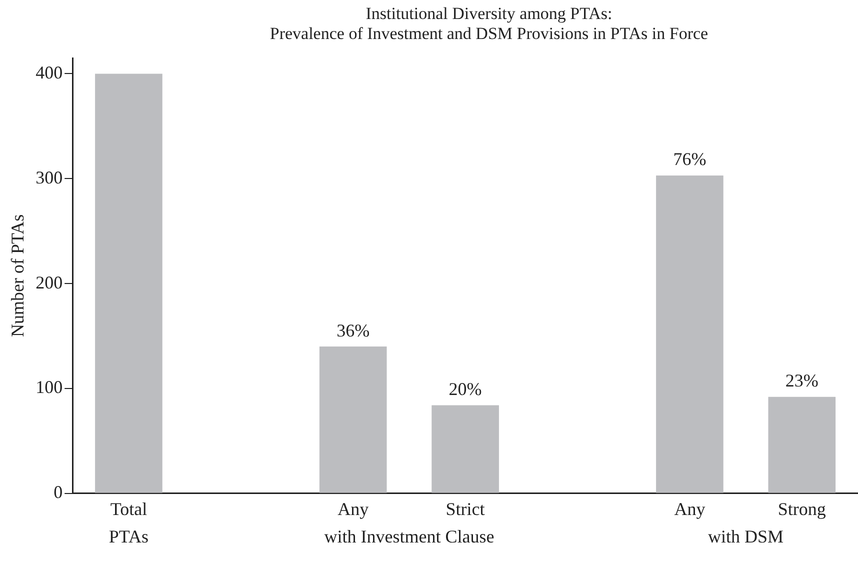  I want to click on y-axis-title: Number of PTAs, so click(18, 275).